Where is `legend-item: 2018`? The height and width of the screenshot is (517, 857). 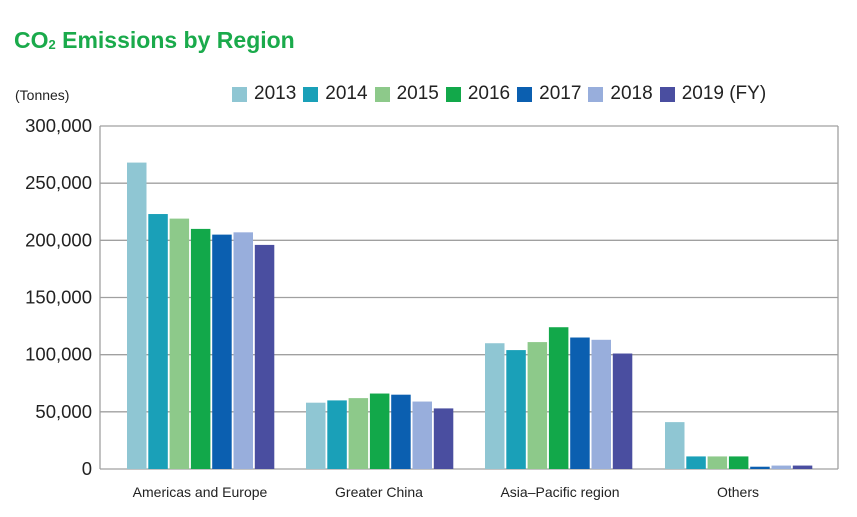 legend-item: 2018 is located at coordinates (620, 94).